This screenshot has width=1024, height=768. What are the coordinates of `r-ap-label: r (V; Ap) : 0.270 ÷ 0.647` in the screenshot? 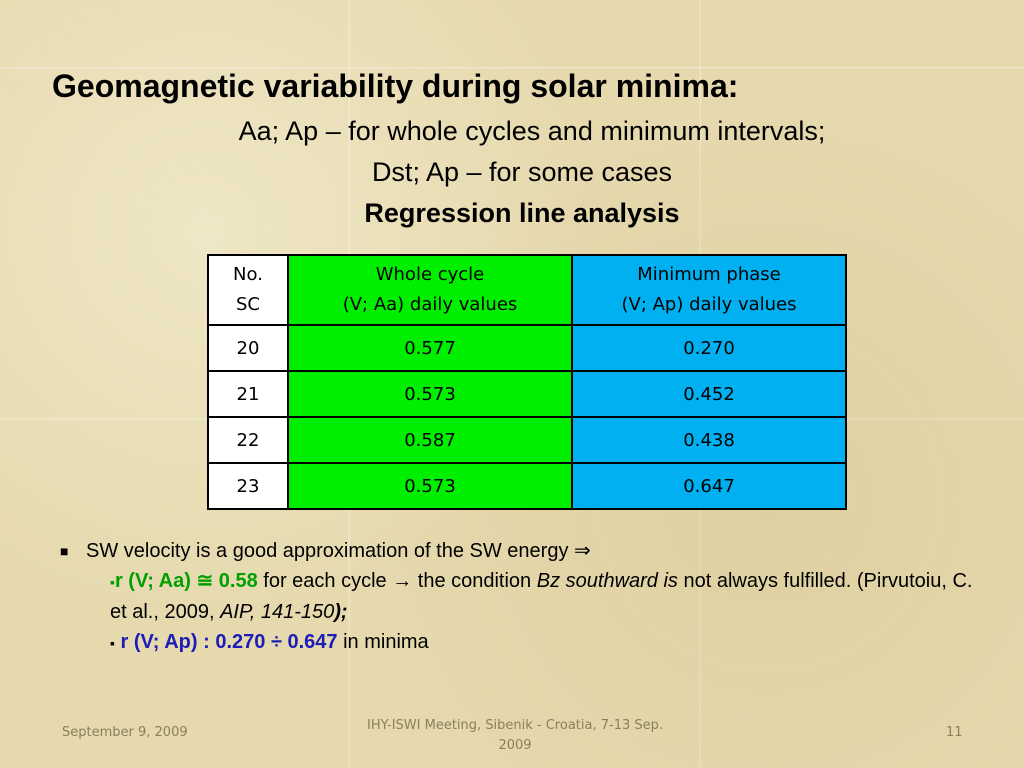 It's located at (229, 642).